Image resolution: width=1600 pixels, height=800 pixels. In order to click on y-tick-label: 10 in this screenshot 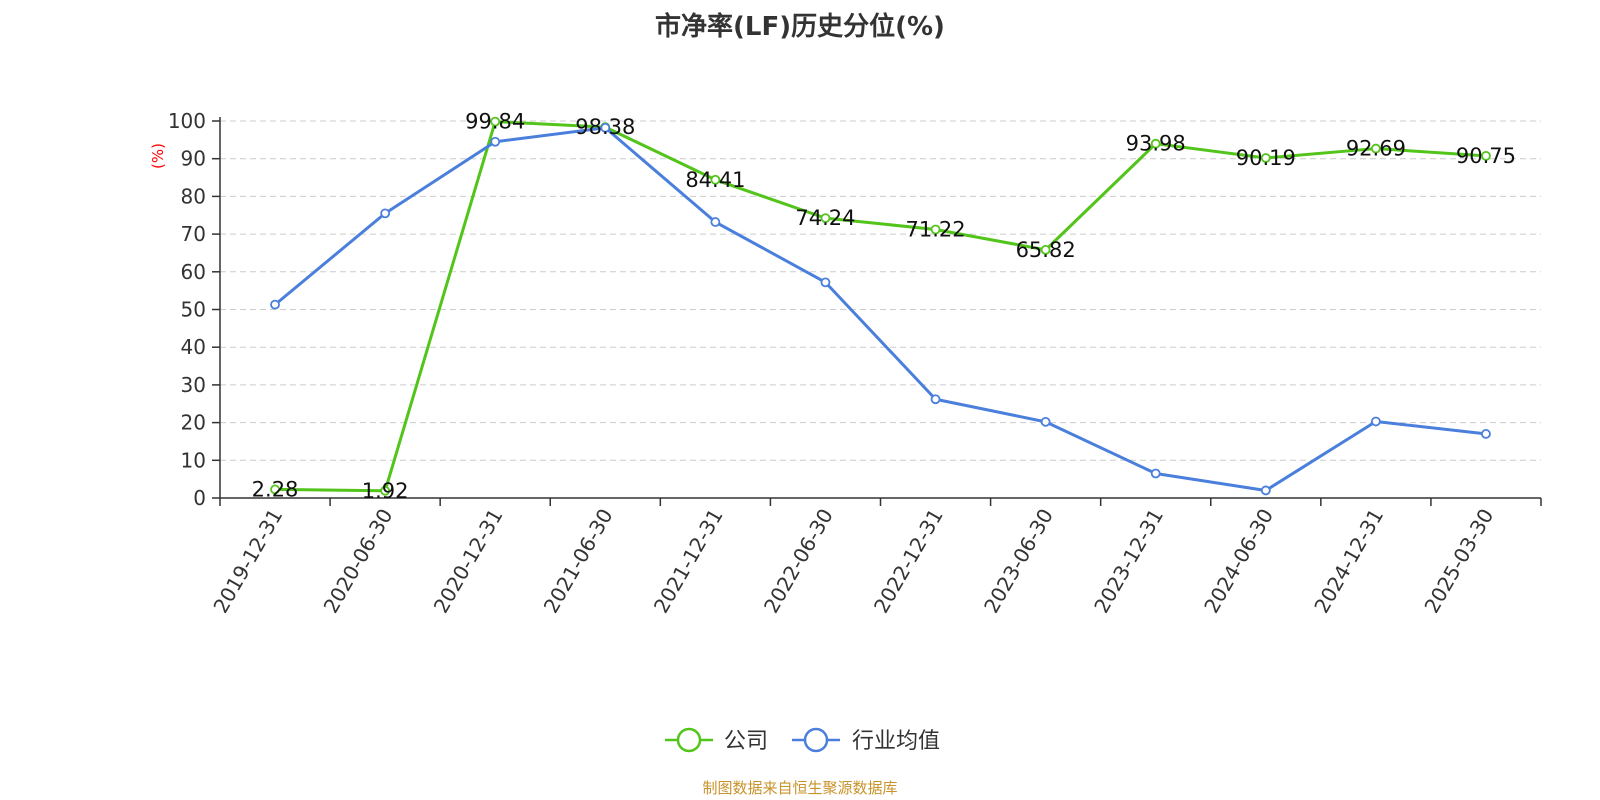, I will do `click(193, 460)`.